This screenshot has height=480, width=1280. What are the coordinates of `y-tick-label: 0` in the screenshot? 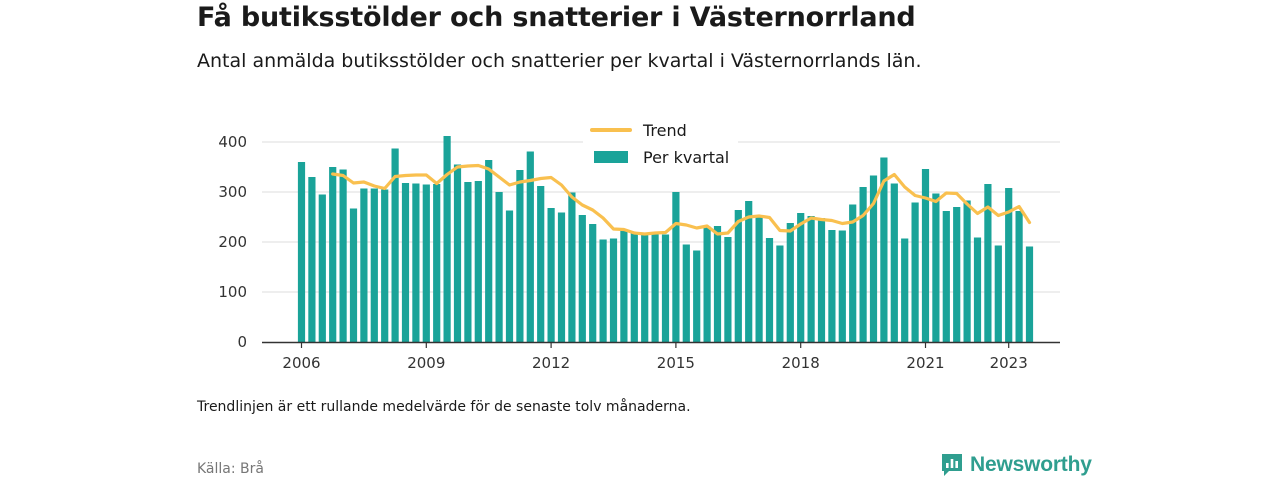 It's located at (242, 342).